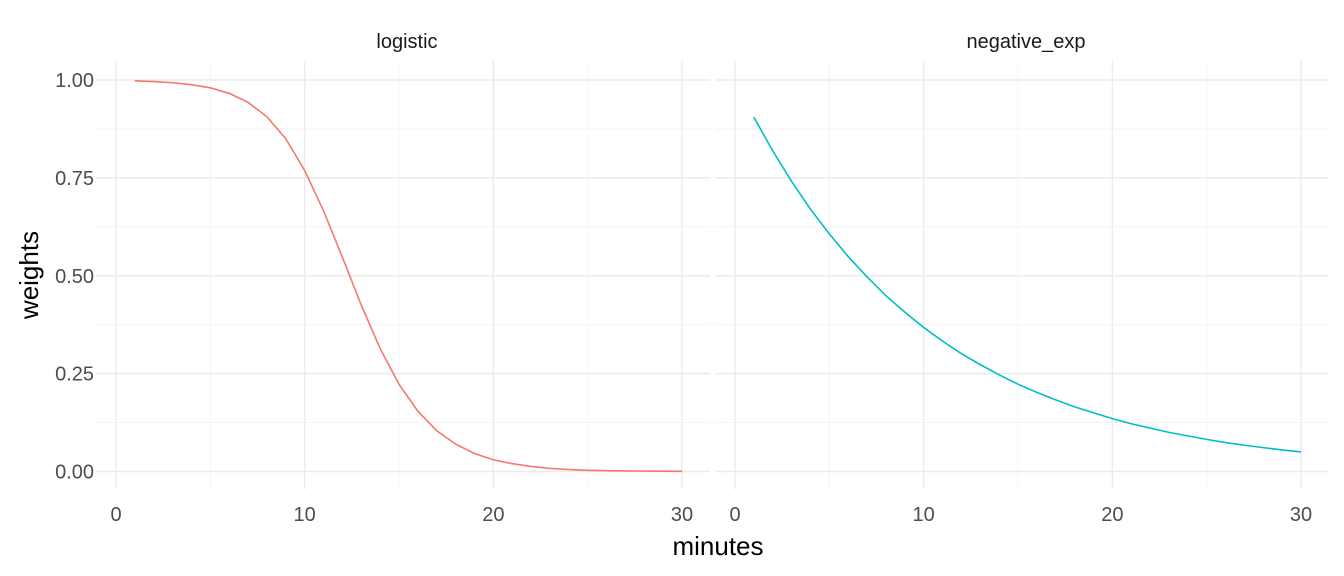 This screenshot has height=576, width=1344. I want to click on y-tick-label: 0.50, so click(74, 277).